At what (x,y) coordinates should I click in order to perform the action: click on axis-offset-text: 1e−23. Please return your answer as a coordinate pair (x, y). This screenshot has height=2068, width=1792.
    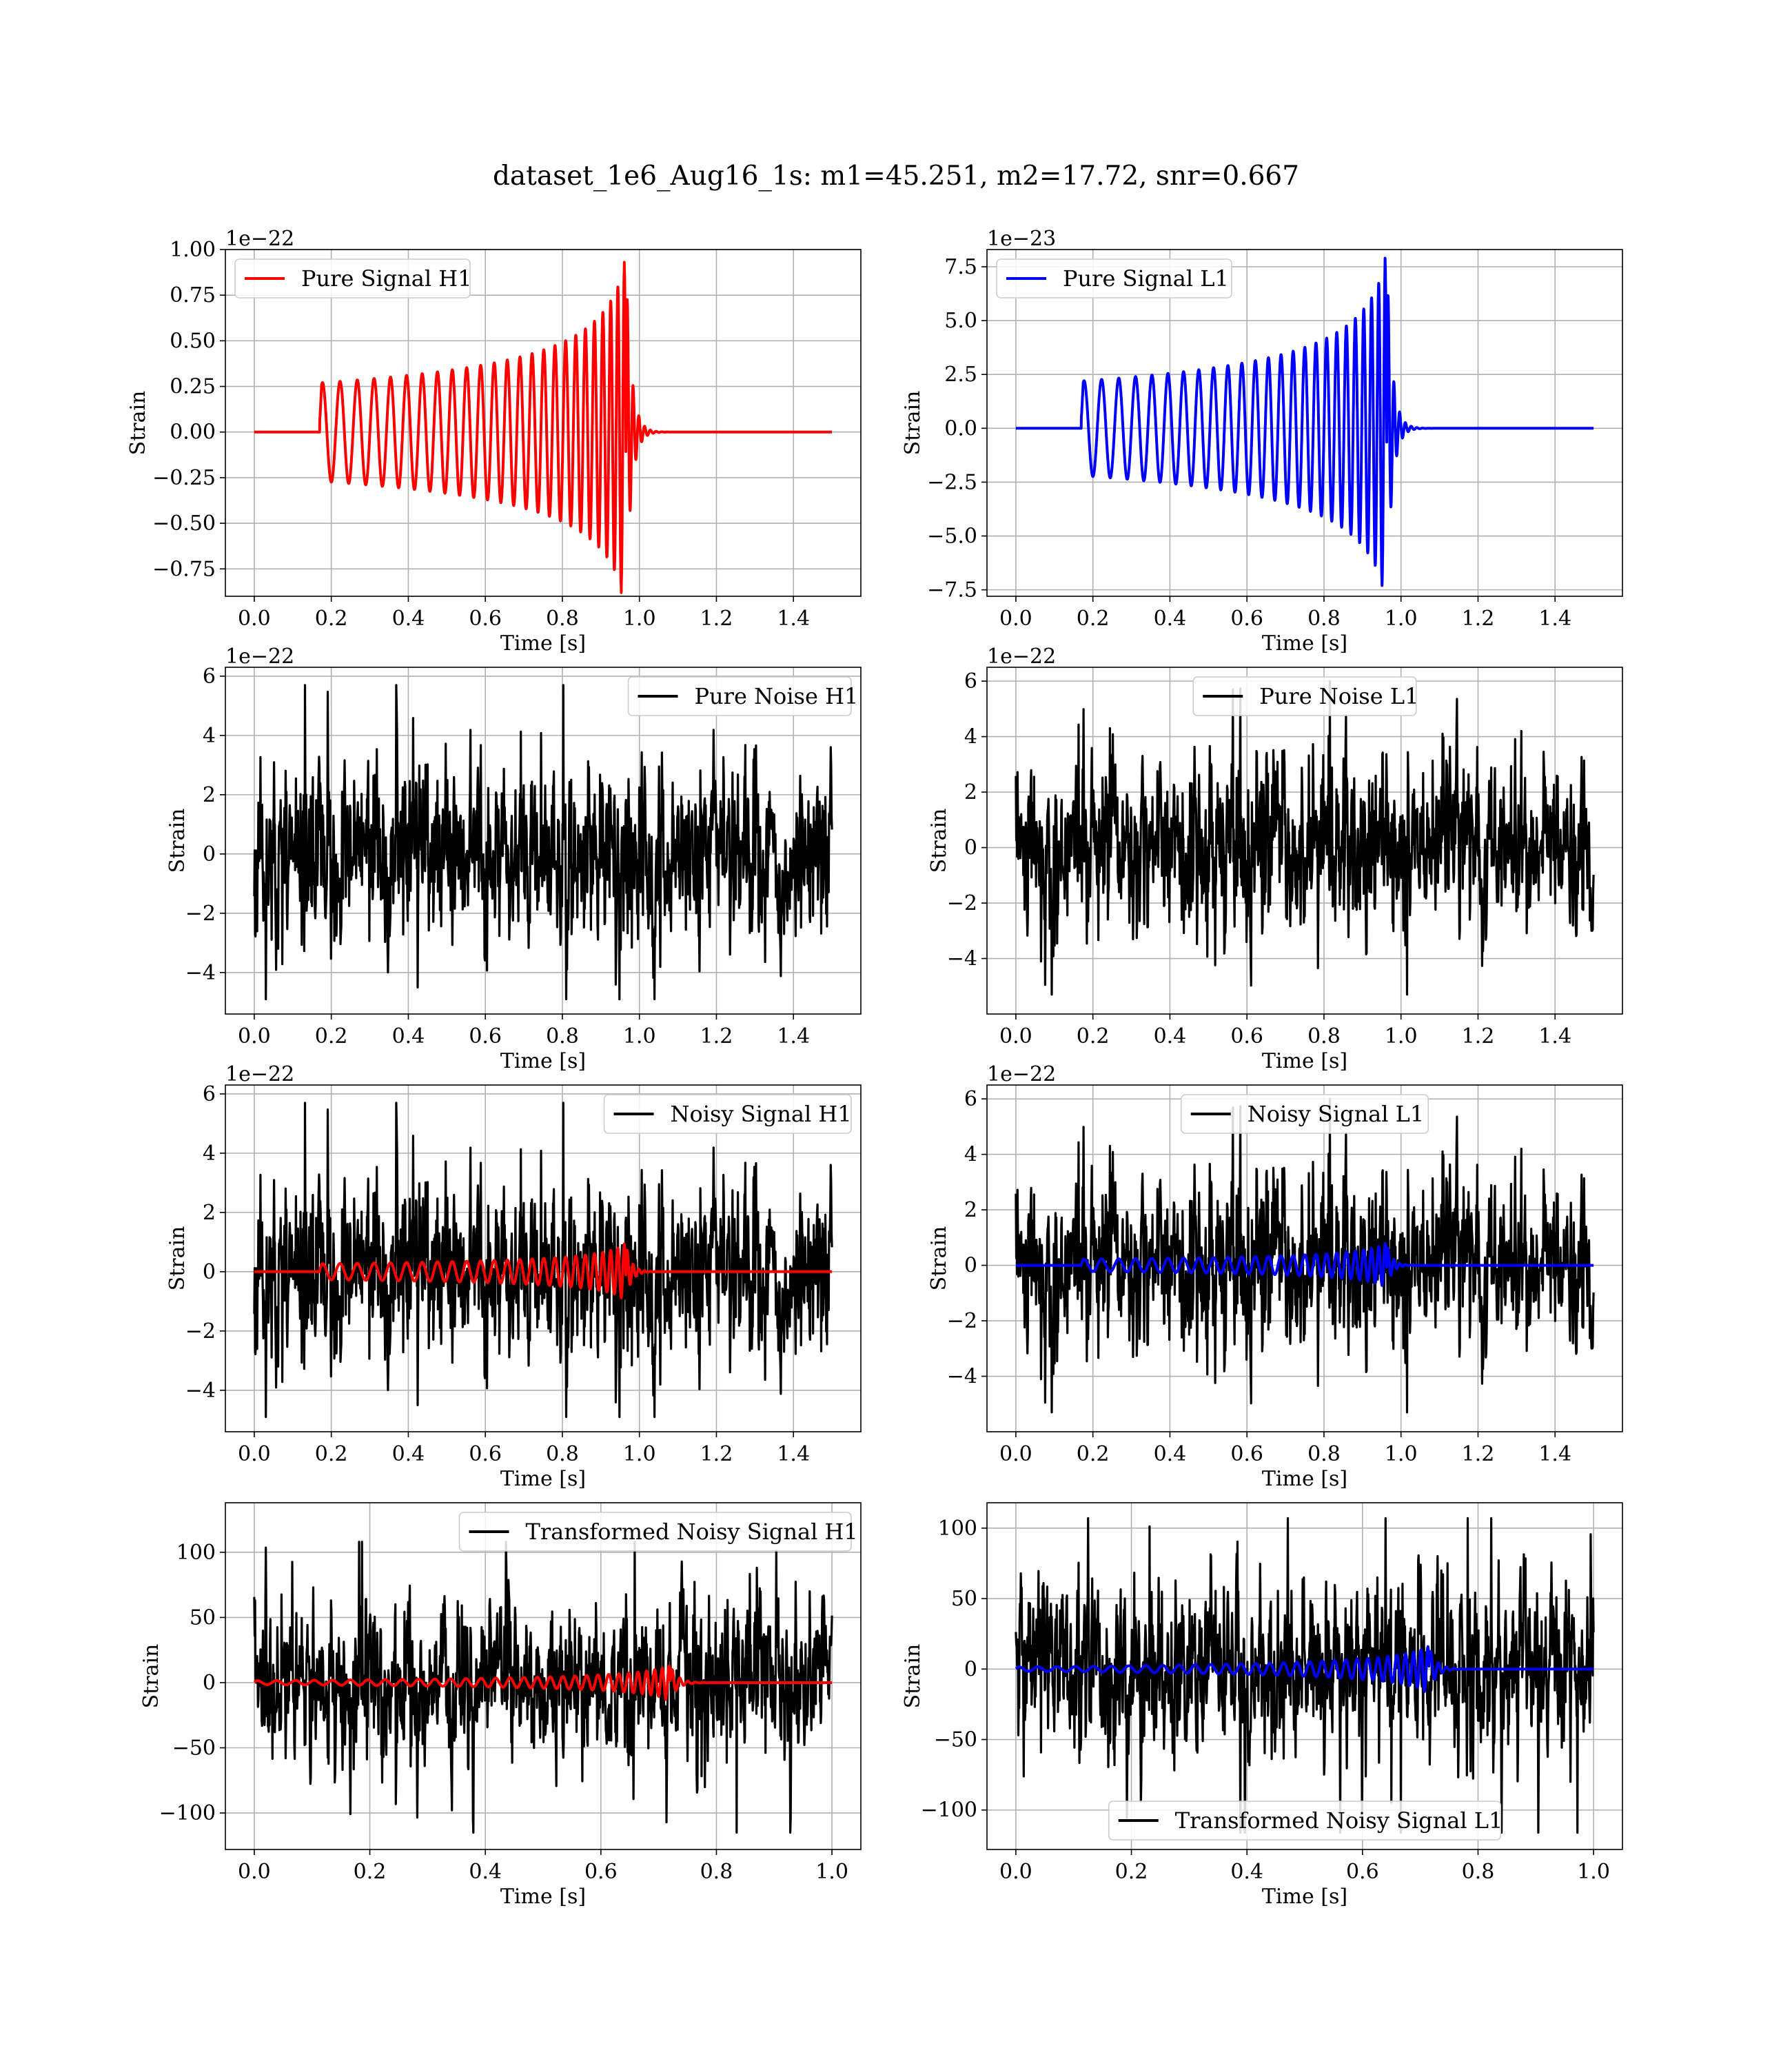
    Looking at the image, I should click on (1021, 239).